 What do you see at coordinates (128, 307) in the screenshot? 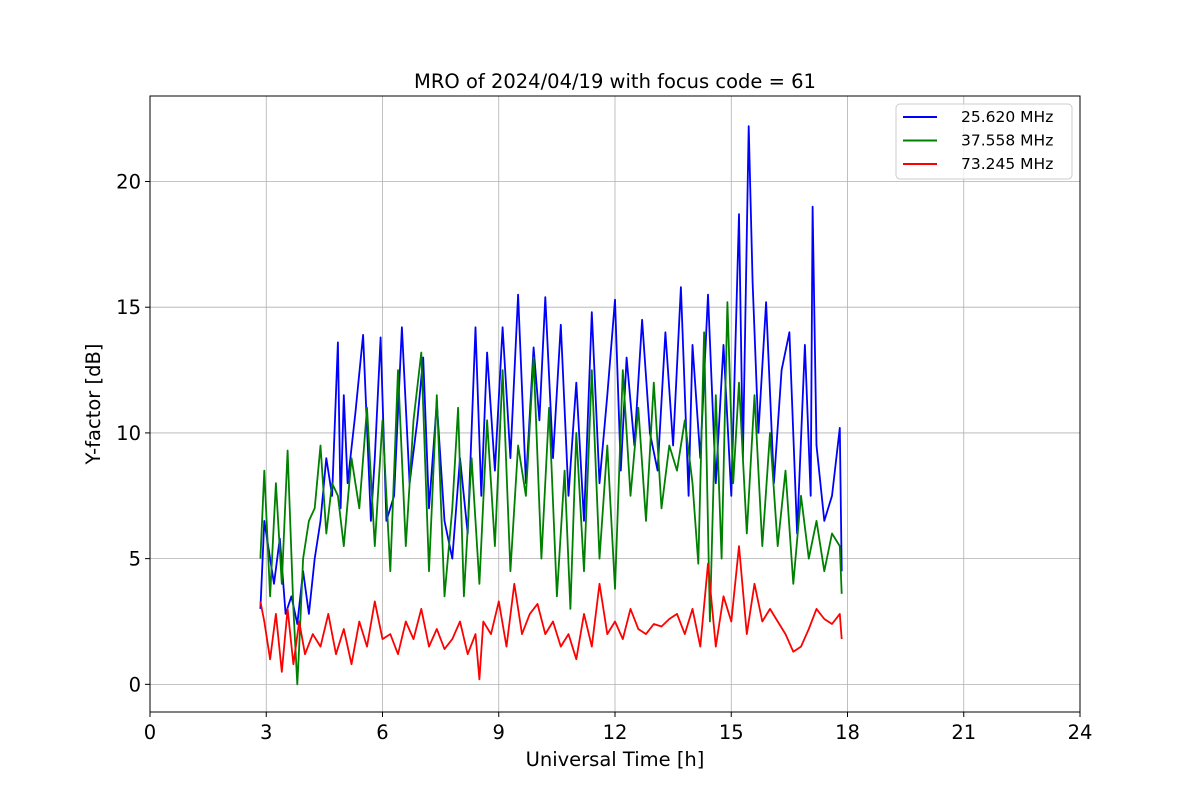
I see `y-tick-label: 15` at bounding box center [128, 307].